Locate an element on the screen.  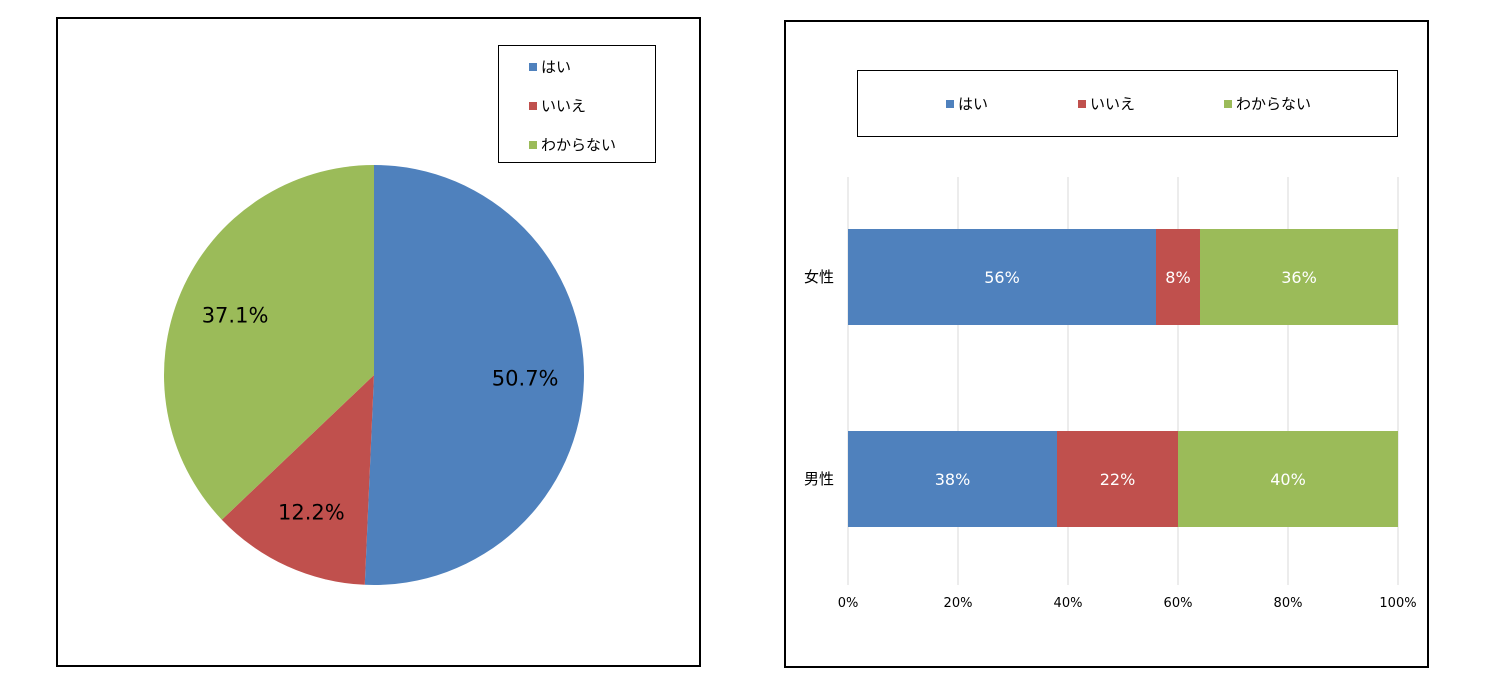
bar-data-label-no: 8% is located at coordinates (1177, 277).